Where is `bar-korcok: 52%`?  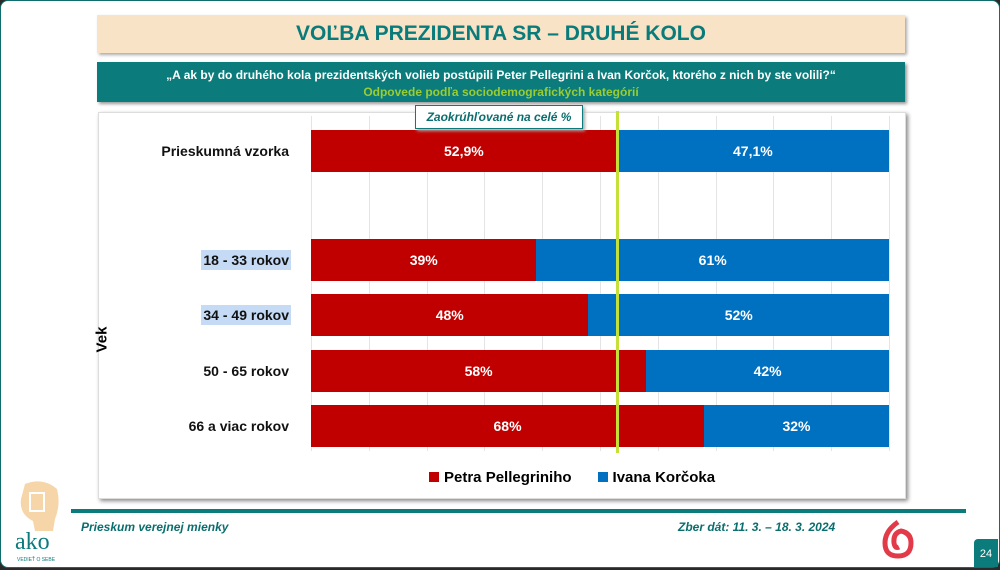
bar-korcok: 52% is located at coordinates (738, 315).